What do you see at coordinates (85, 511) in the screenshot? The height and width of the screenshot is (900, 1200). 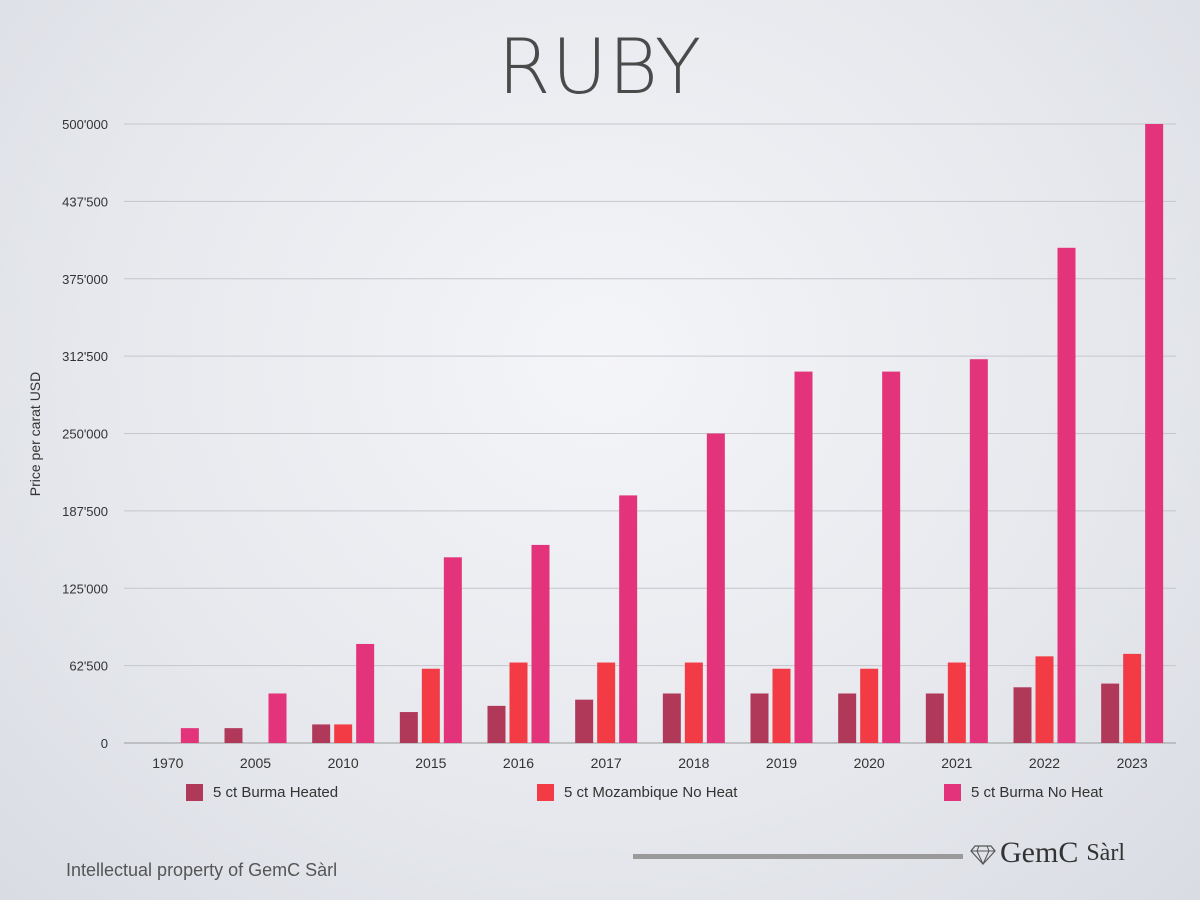 I see `y-tick-label: 187'500` at bounding box center [85, 511].